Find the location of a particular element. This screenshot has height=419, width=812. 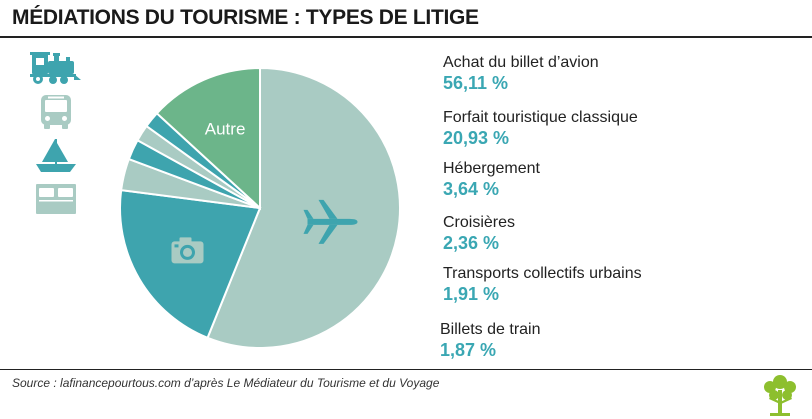

legend-item: Billets de train 1,87 % is located at coordinates (490, 340).